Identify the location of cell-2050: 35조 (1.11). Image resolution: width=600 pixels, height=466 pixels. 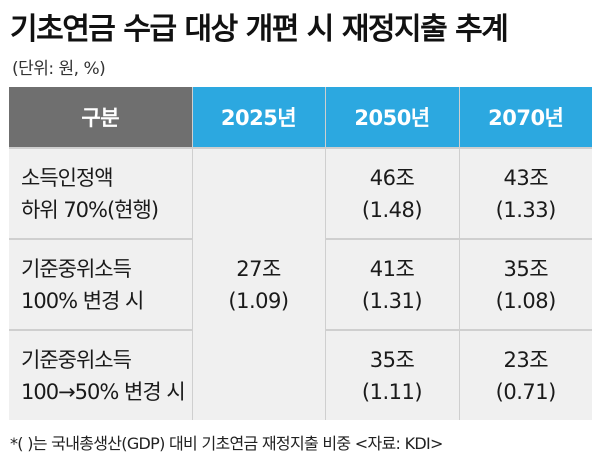
(391, 374).